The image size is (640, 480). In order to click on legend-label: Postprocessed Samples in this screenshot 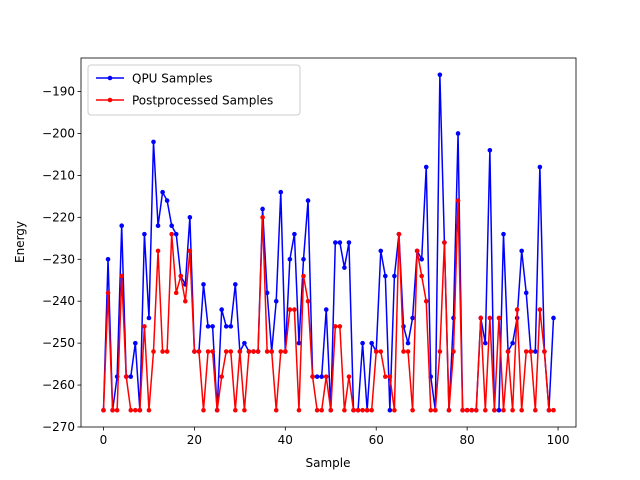, I will do `click(202, 101)`.